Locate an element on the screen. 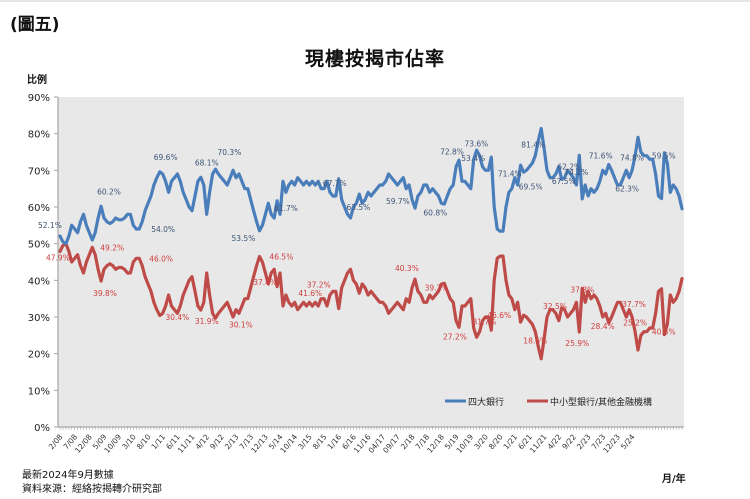 The width and height of the screenshot is (750, 499). data-label: 39.2% is located at coordinates (437, 288).